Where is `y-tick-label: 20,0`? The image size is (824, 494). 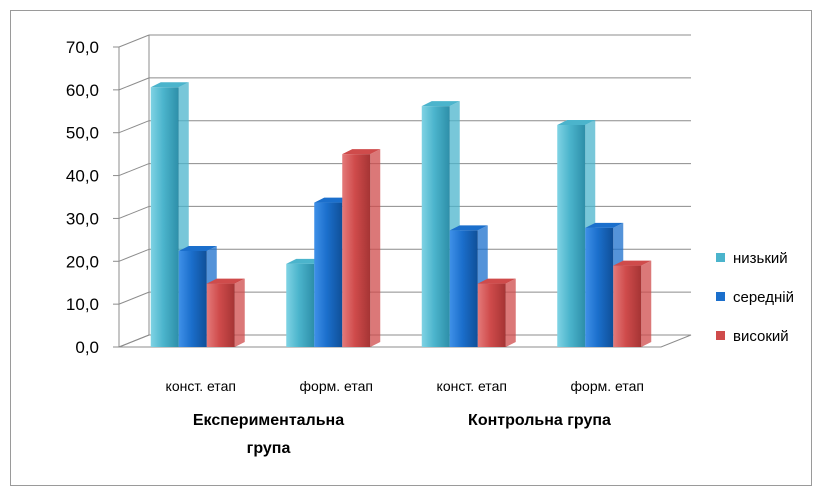
y-tick-label: 20,0 is located at coordinates (82, 261).